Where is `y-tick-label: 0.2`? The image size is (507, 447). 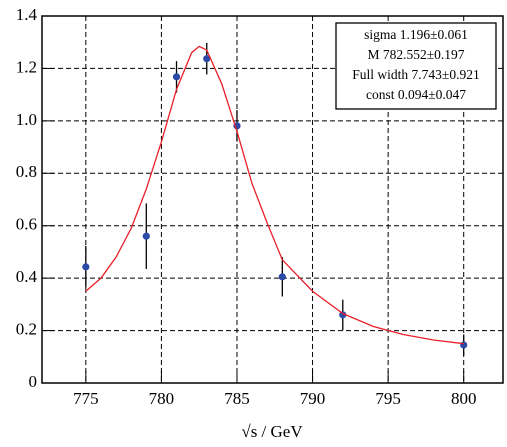 y-tick-label: 0.2 is located at coordinates (26, 328).